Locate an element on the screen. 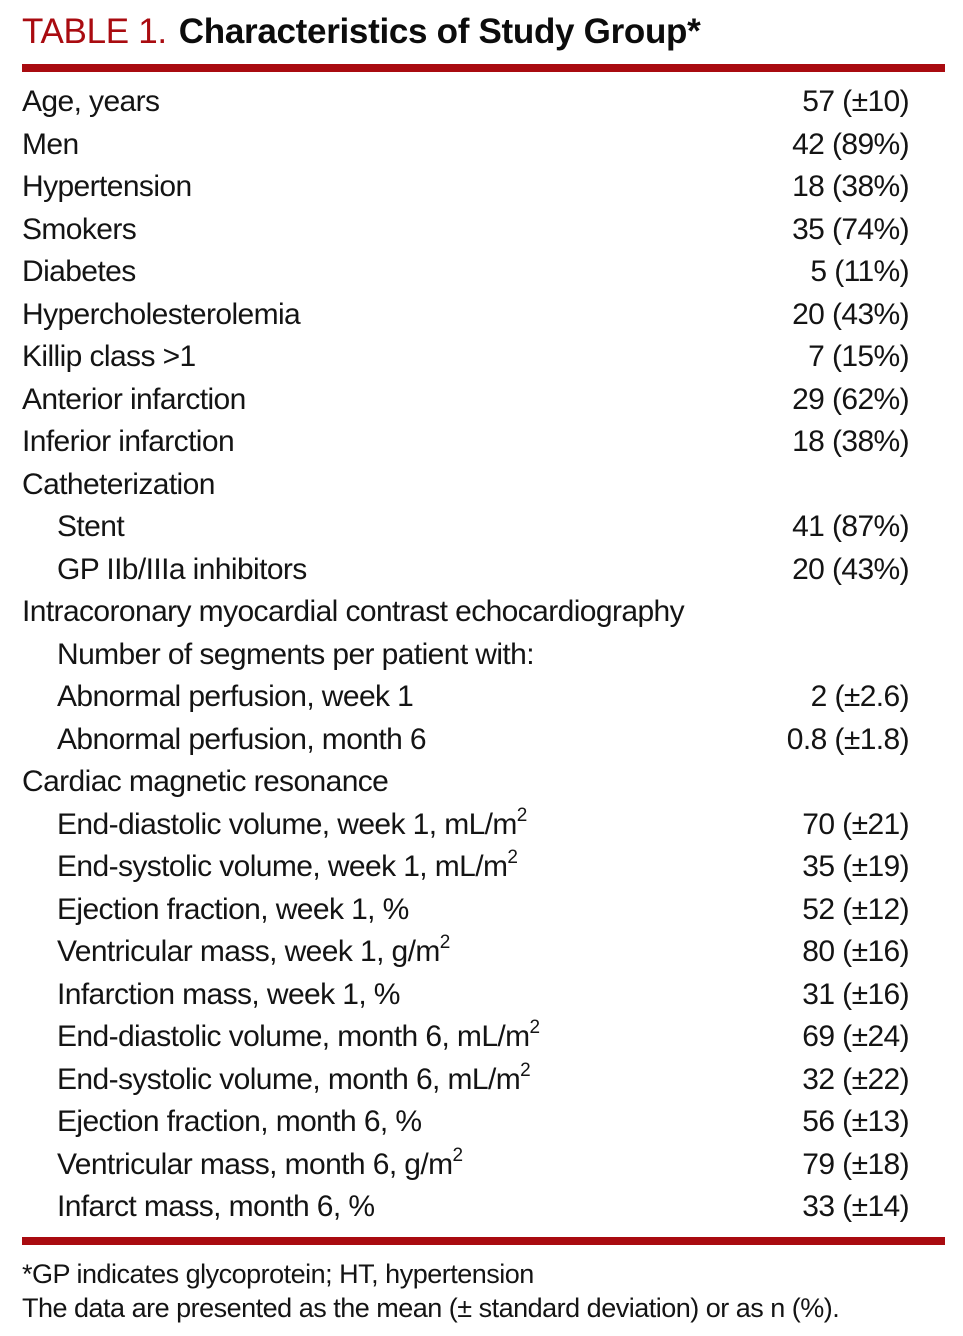 The height and width of the screenshot is (1336, 963). table-row: Men 42 (89%) is located at coordinates (483, 149).